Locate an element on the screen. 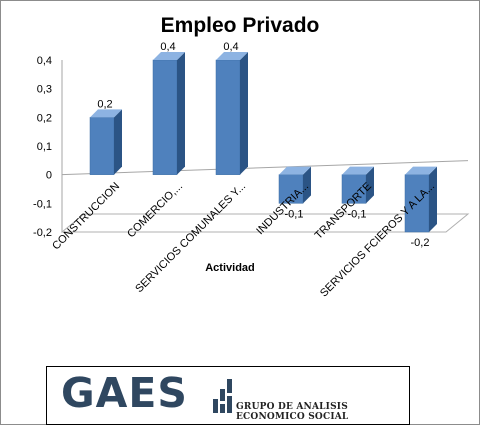 Image resolution: width=480 pixels, height=425 pixels. y-tick-label: 0,1 is located at coordinates (44, 147).